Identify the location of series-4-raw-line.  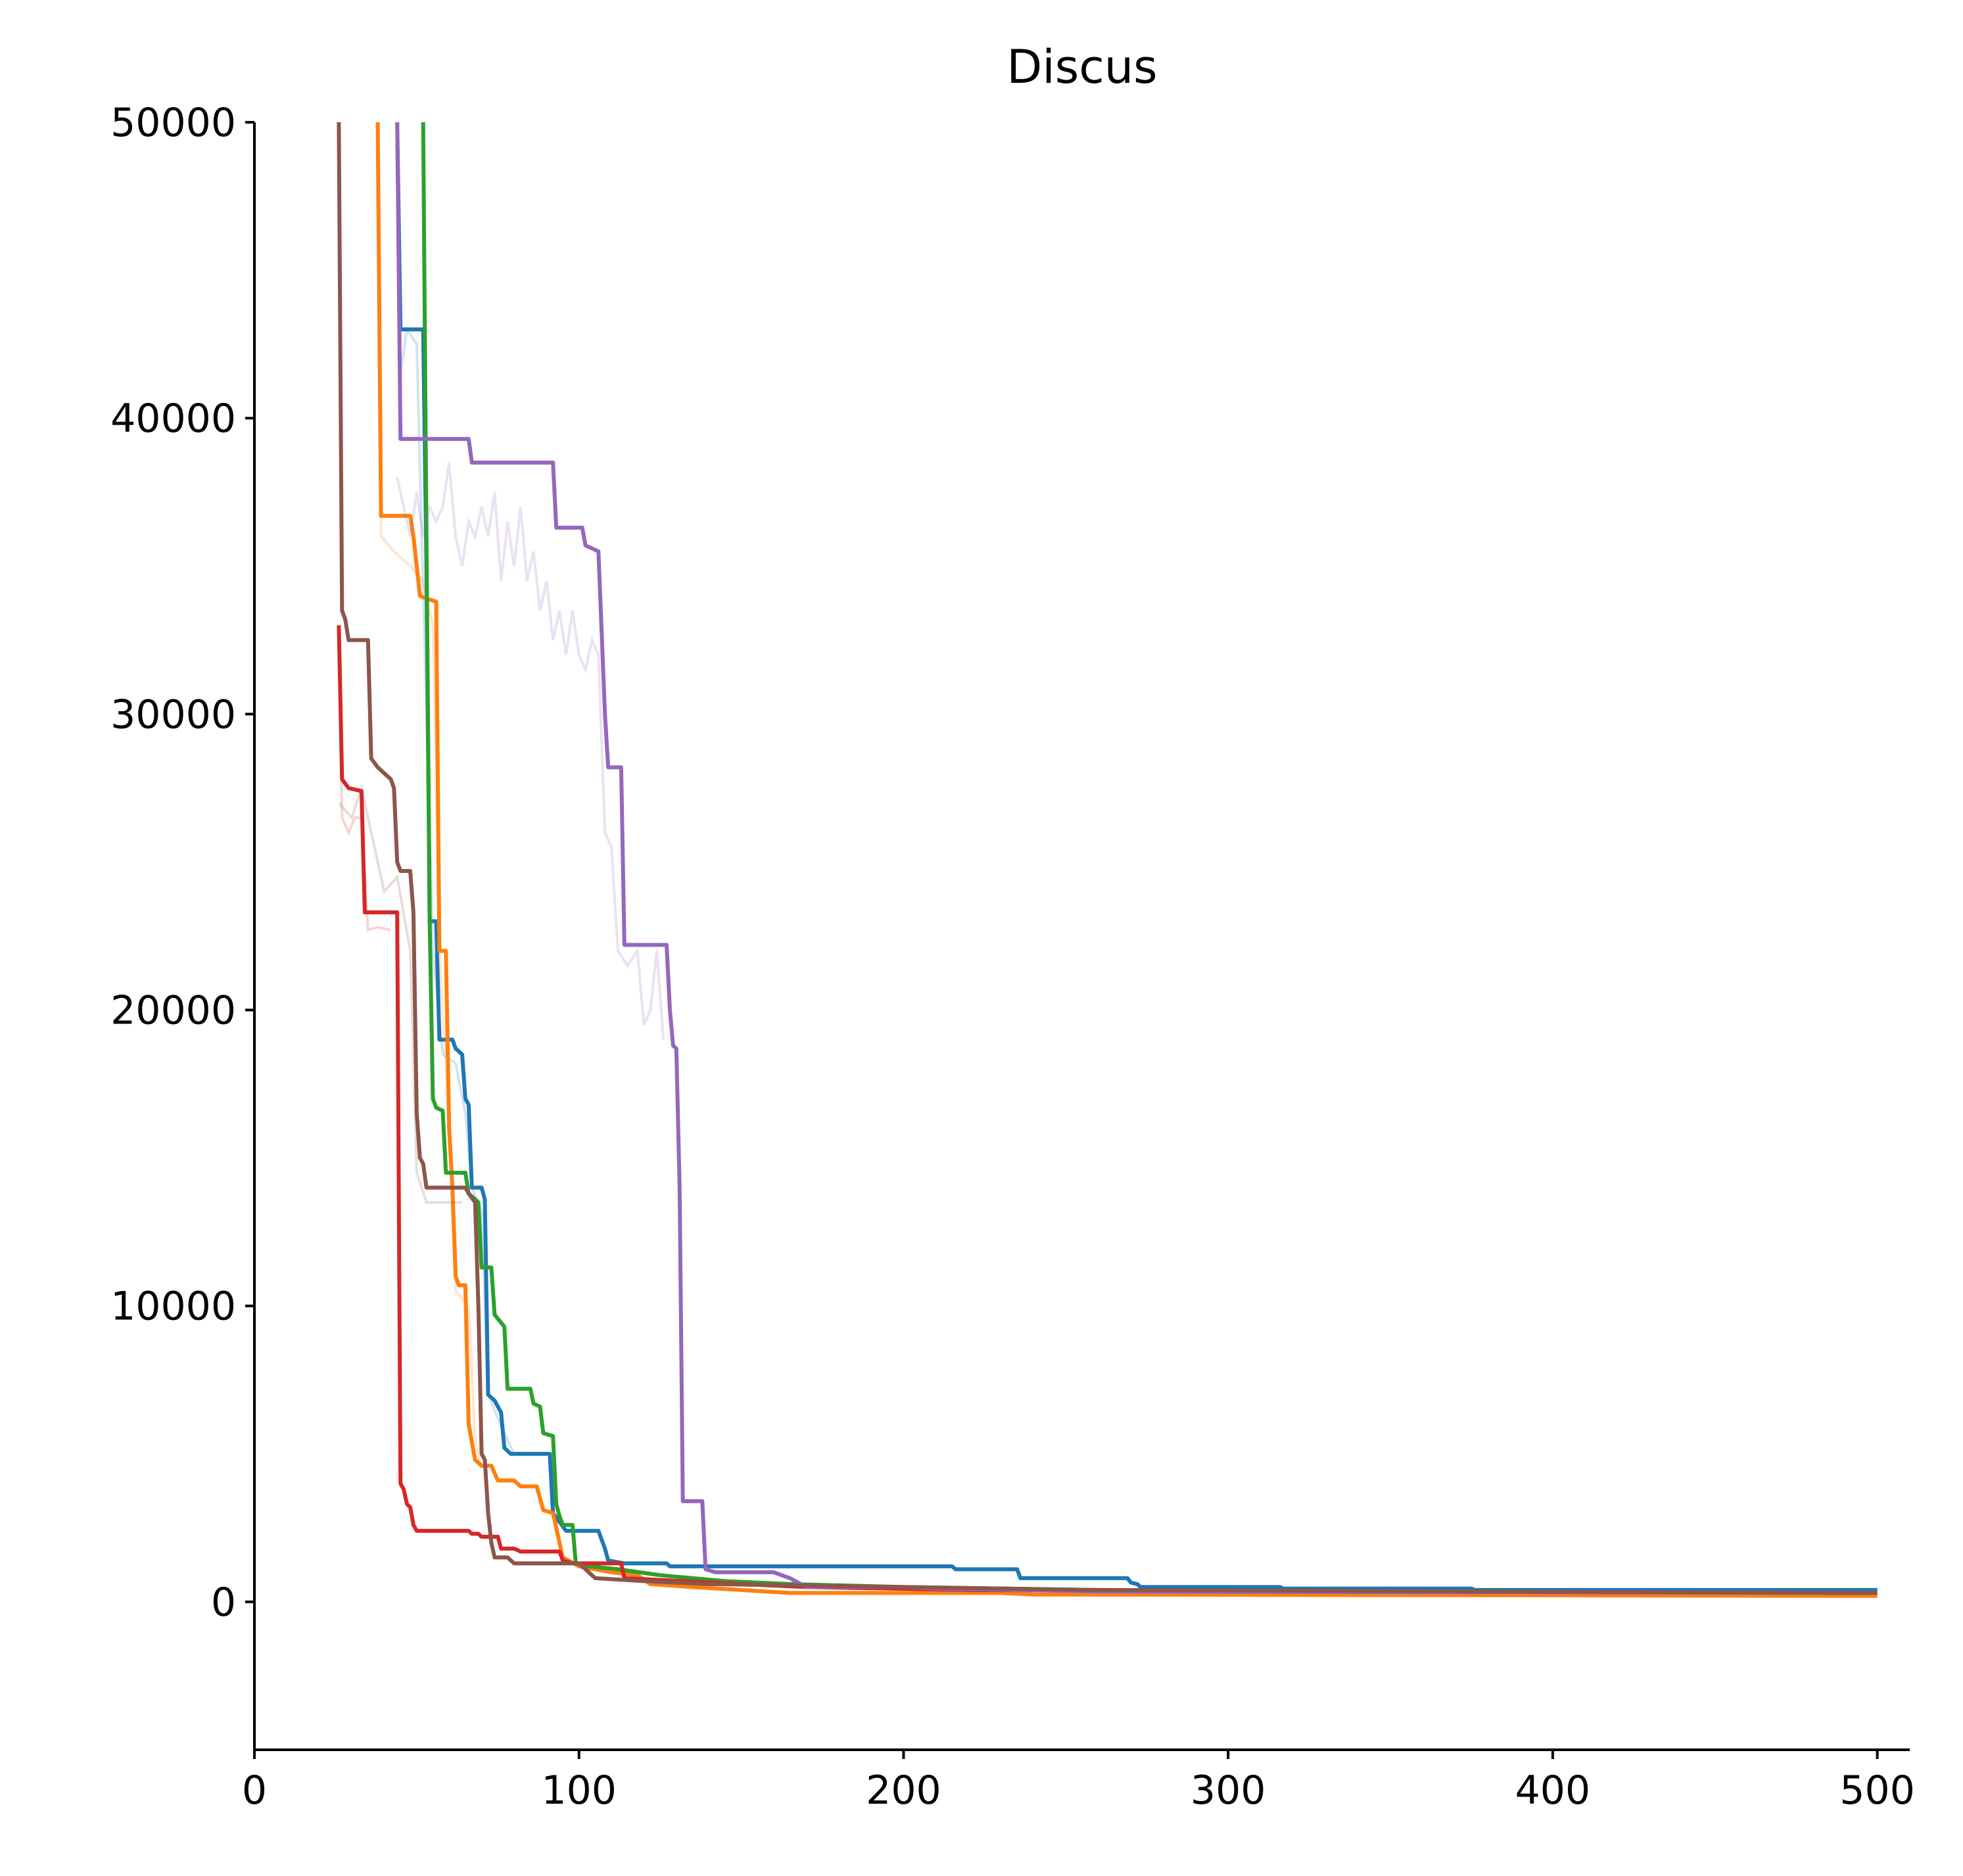
(364, 778).